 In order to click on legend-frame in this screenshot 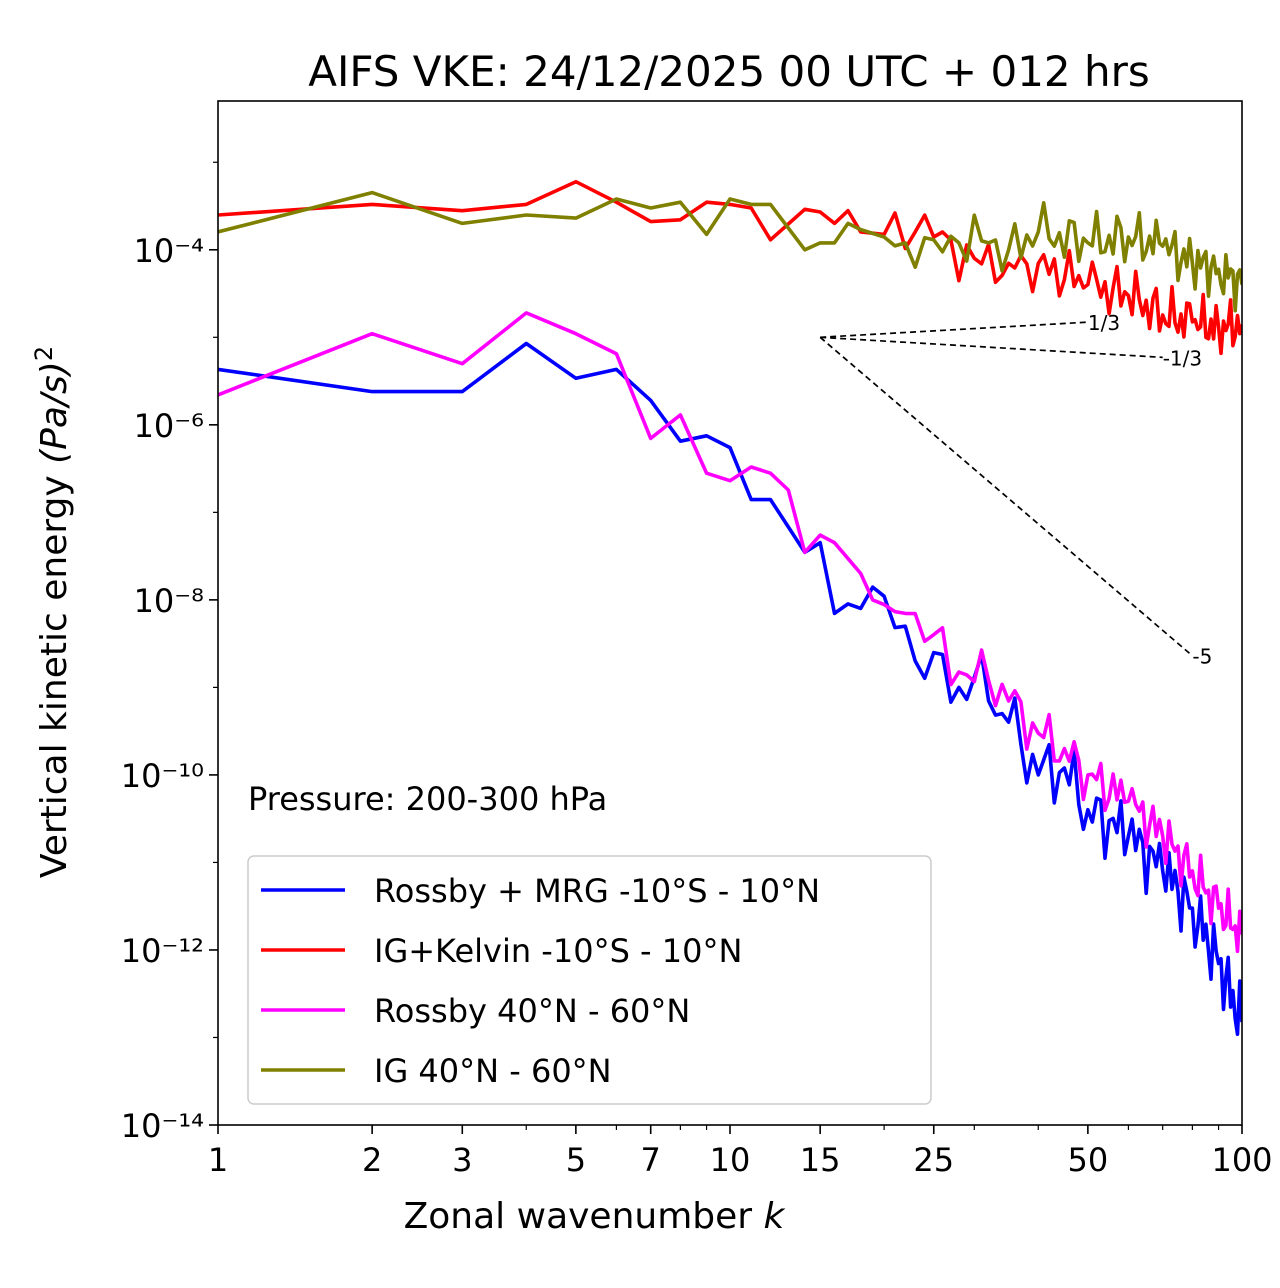, I will do `click(589, 980)`.